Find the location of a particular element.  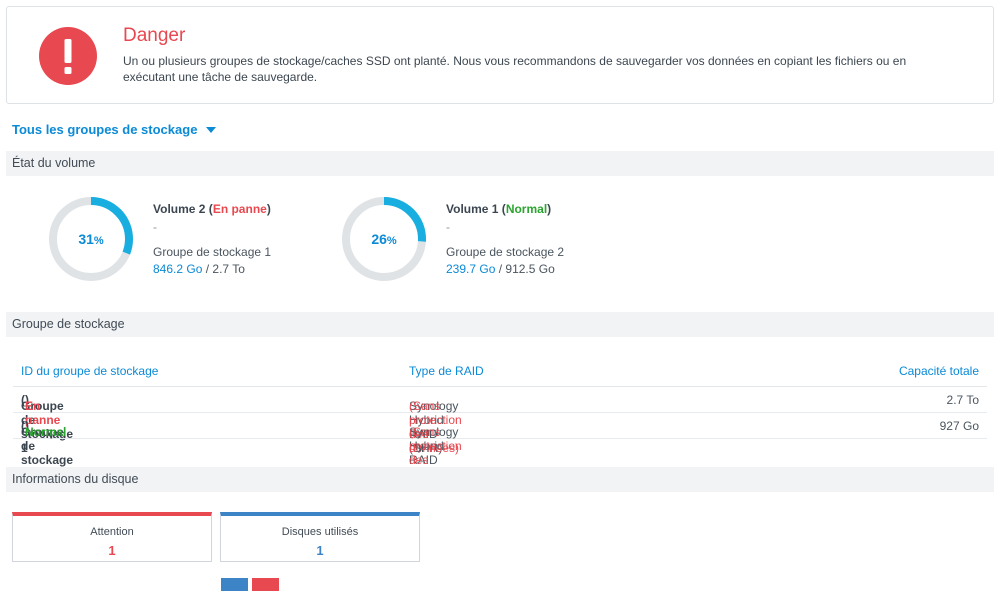

column-header-pool-id: ID du groupe de stockage is located at coordinates (90, 371).